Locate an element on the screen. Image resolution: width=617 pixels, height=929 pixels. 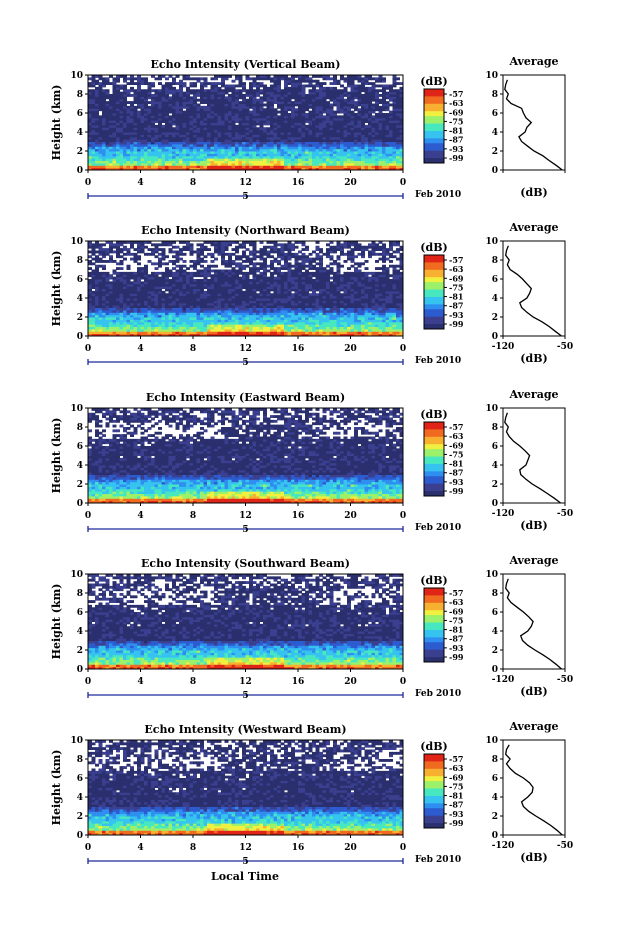
colorbar-segment is located at coordinates (434, 130).